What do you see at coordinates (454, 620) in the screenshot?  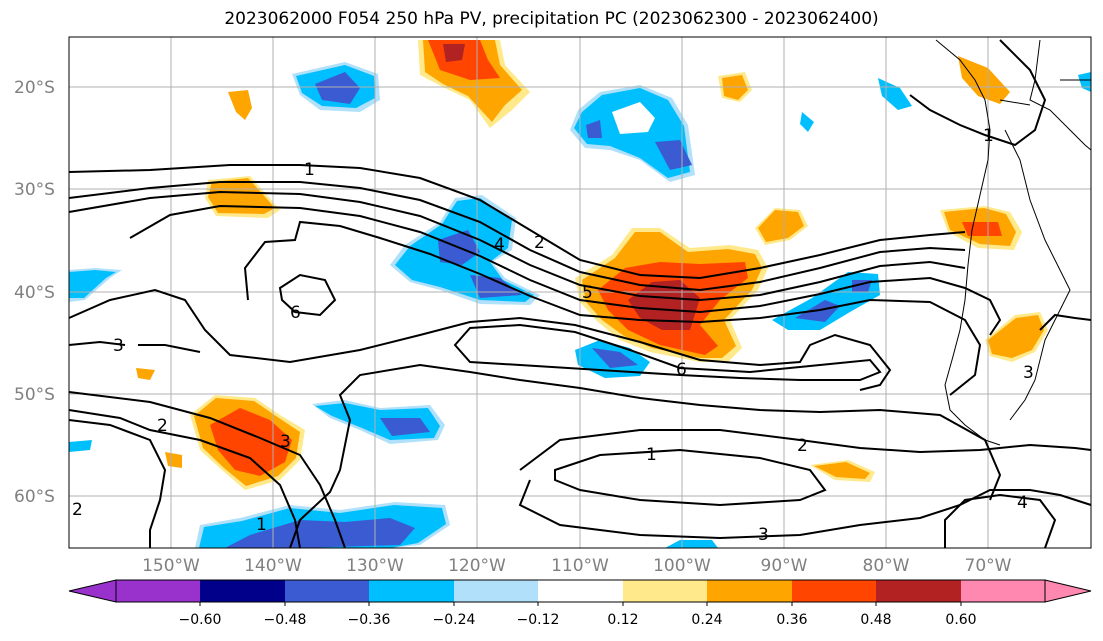 I see `colorbar-tick-label: −0.24` at bounding box center [454, 620].